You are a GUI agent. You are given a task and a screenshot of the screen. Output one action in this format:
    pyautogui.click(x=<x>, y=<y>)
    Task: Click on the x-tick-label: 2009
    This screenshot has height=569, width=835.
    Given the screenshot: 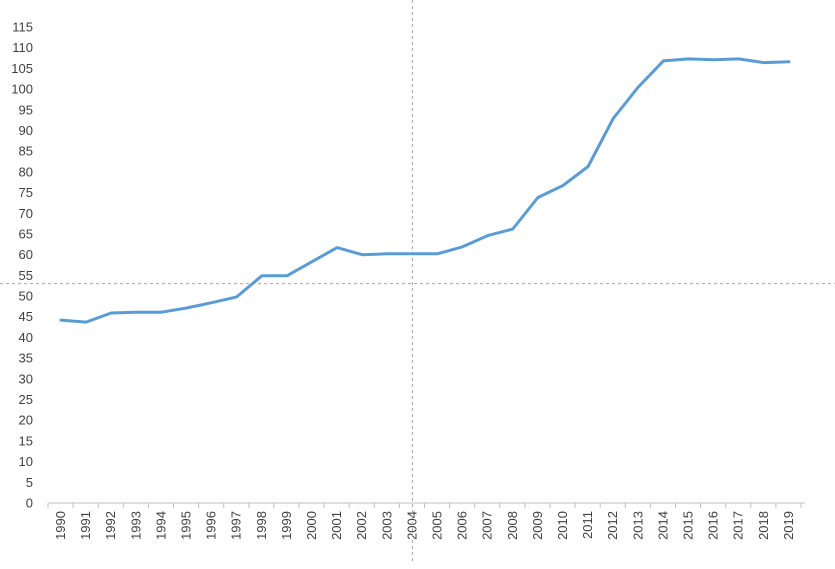 What is the action you would take?
    pyautogui.click(x=537, y=525)
    